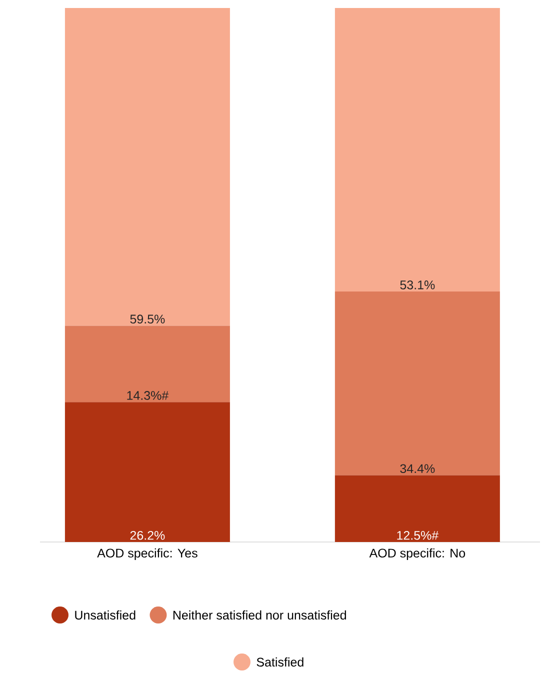  What do you see at coordinates (417, 469) in the screenshot?
I see `data-label: 34.4%` at bounding box center [417, 469].